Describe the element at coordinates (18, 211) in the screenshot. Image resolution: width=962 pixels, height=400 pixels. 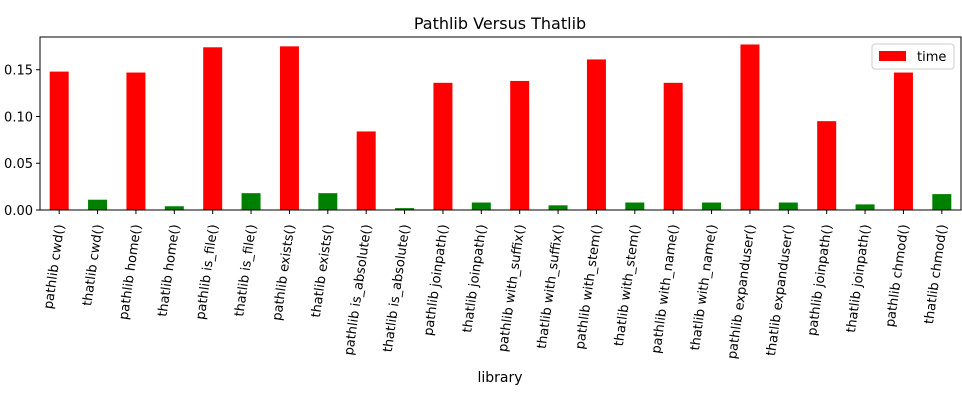
I see `y-tick-label: 0.00` at that location.